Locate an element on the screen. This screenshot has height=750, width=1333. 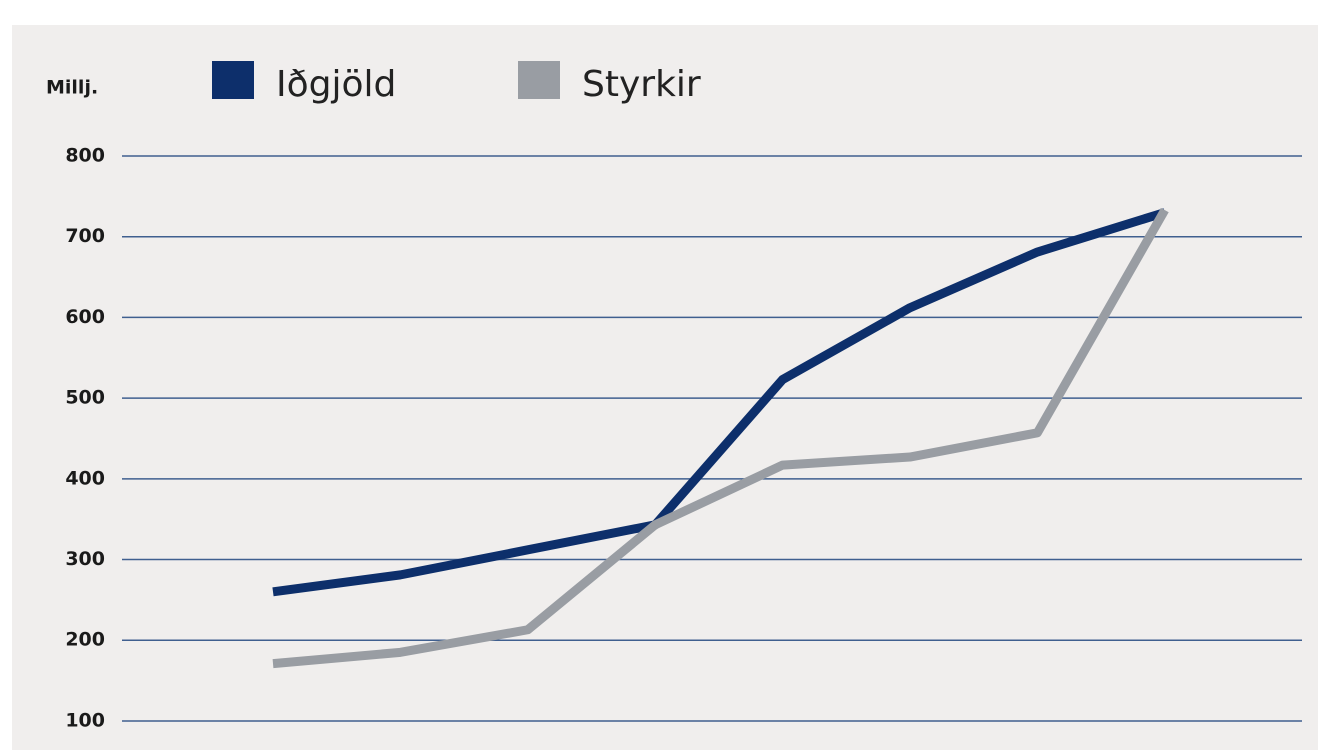
y-tick-label: 300 is located at coordinates (85, 559).